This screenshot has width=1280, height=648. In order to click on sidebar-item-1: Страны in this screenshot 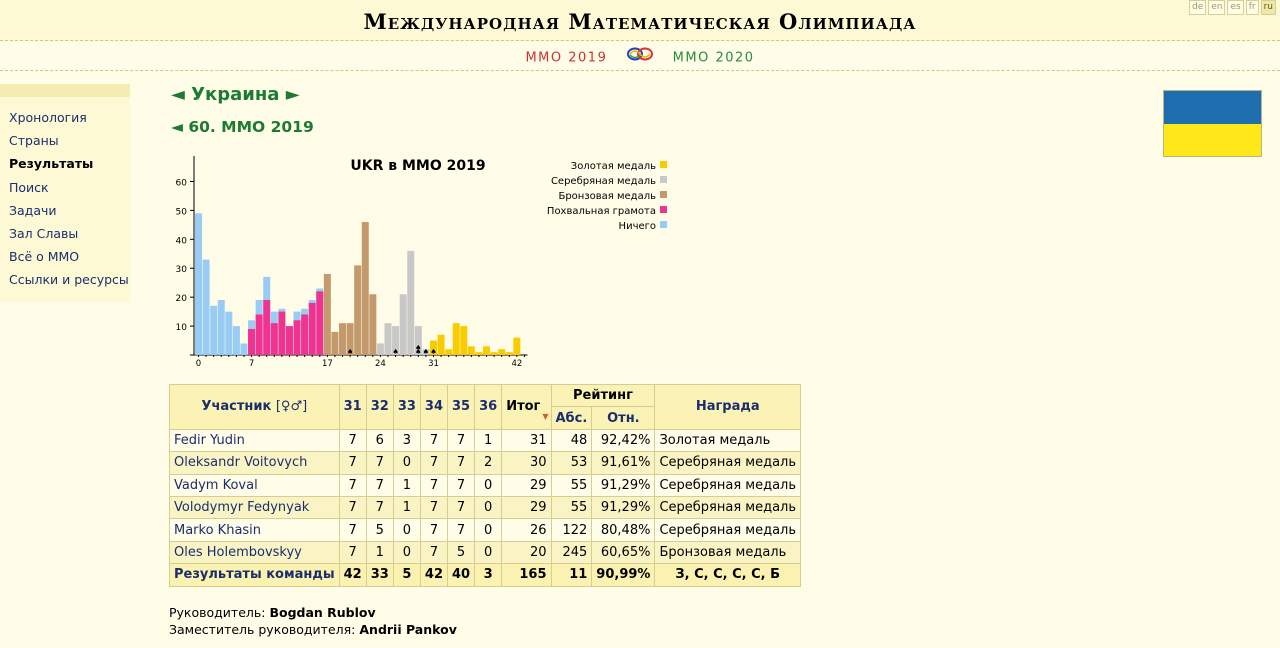, I will do `click(34, 141)`.